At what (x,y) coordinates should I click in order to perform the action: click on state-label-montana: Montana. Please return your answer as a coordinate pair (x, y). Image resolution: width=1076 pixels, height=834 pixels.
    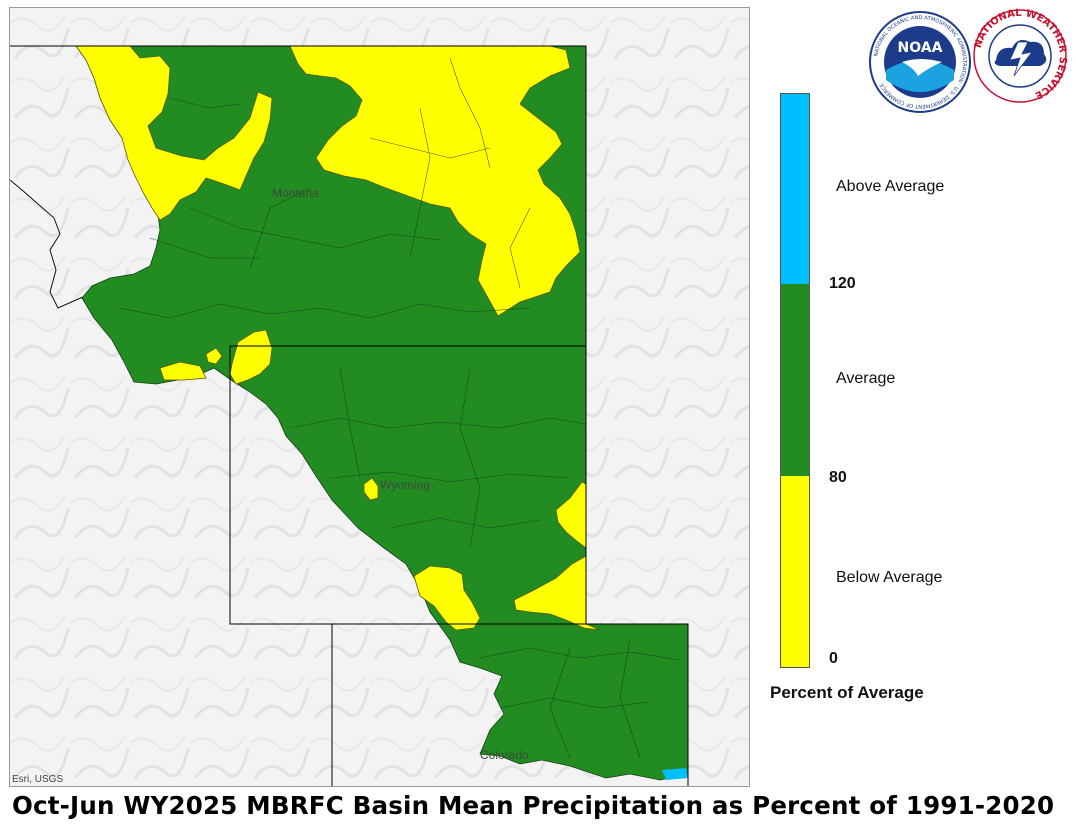
    Looking at the image, I should click on (295, 193).